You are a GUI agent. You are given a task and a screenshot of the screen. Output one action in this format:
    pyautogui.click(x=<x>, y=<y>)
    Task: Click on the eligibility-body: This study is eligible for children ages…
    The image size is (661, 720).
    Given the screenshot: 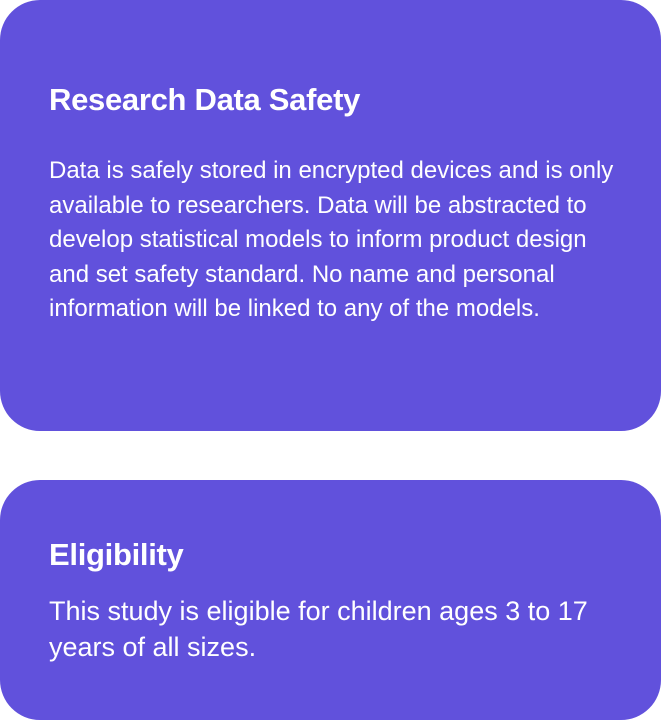 What is the action you would take?
    pyautogui.click(x=334, y=629)
    